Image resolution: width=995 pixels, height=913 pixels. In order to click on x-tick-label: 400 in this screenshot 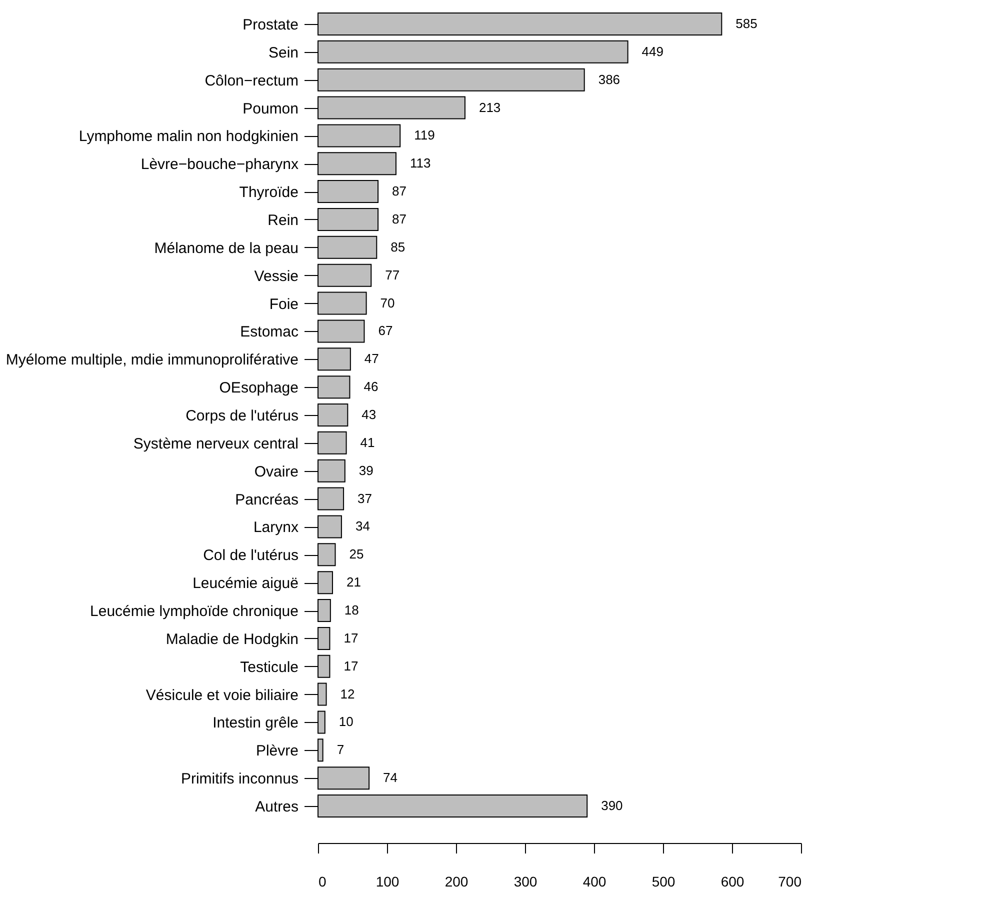, I will do `click(594, 882)`.